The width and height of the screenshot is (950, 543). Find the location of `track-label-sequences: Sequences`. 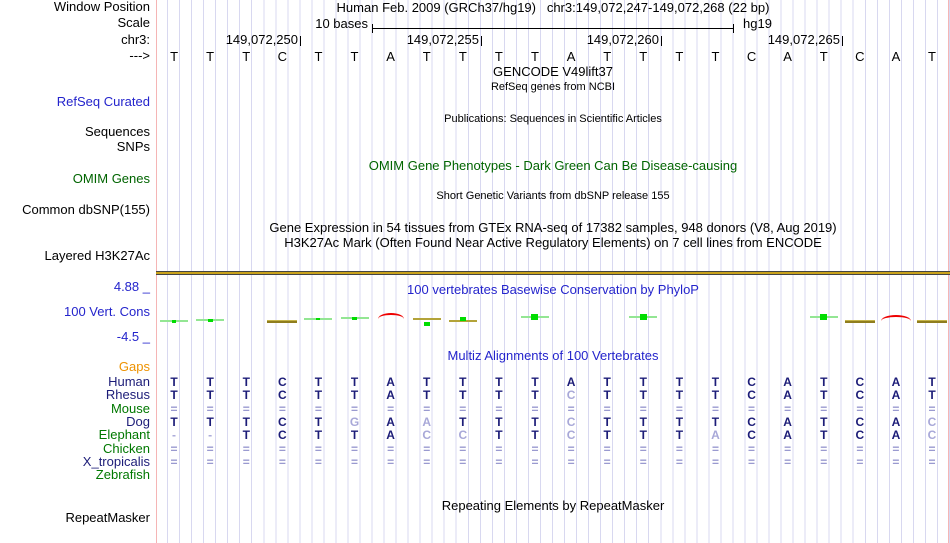

track-label-sequences: Sequences is located at coordinates (117, 131).